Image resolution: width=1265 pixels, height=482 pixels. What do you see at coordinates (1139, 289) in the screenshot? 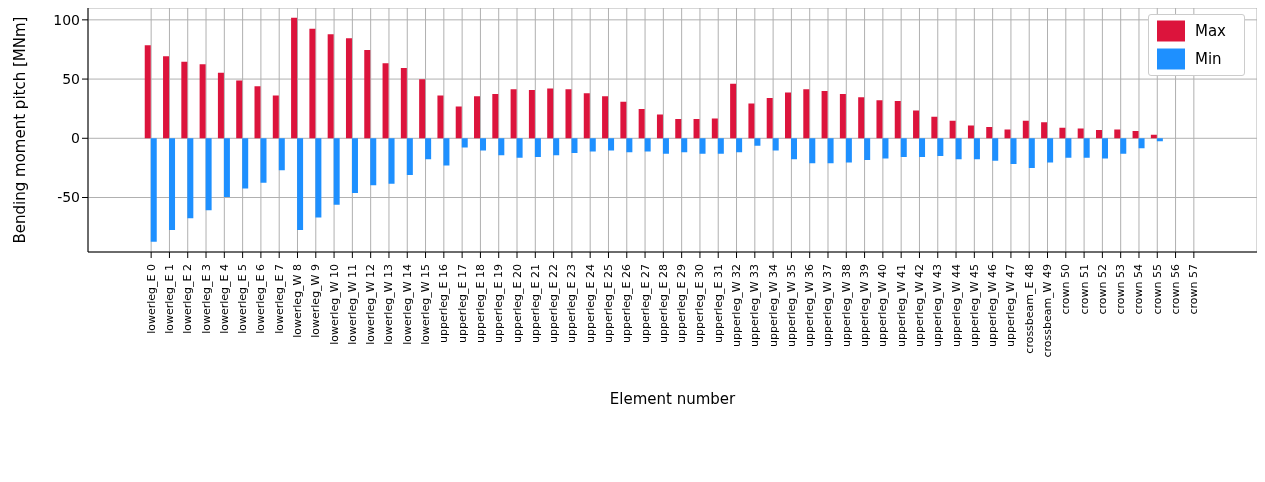
I see `x-tick-label: crown 54` at bounding box center [1139, 289].